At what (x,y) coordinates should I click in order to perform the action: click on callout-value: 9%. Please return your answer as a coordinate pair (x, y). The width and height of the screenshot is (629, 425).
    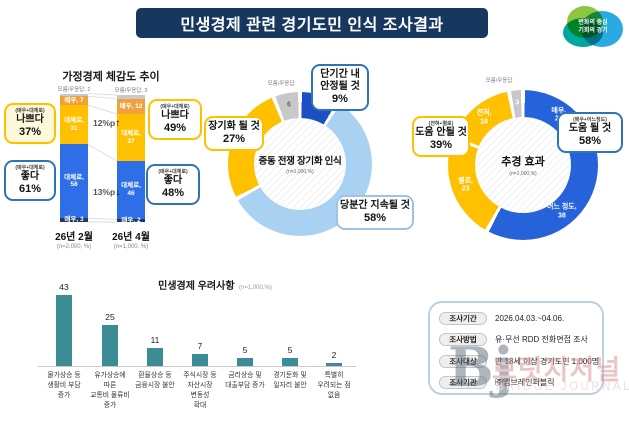
    Looking at the image, I should click on (340, 99).